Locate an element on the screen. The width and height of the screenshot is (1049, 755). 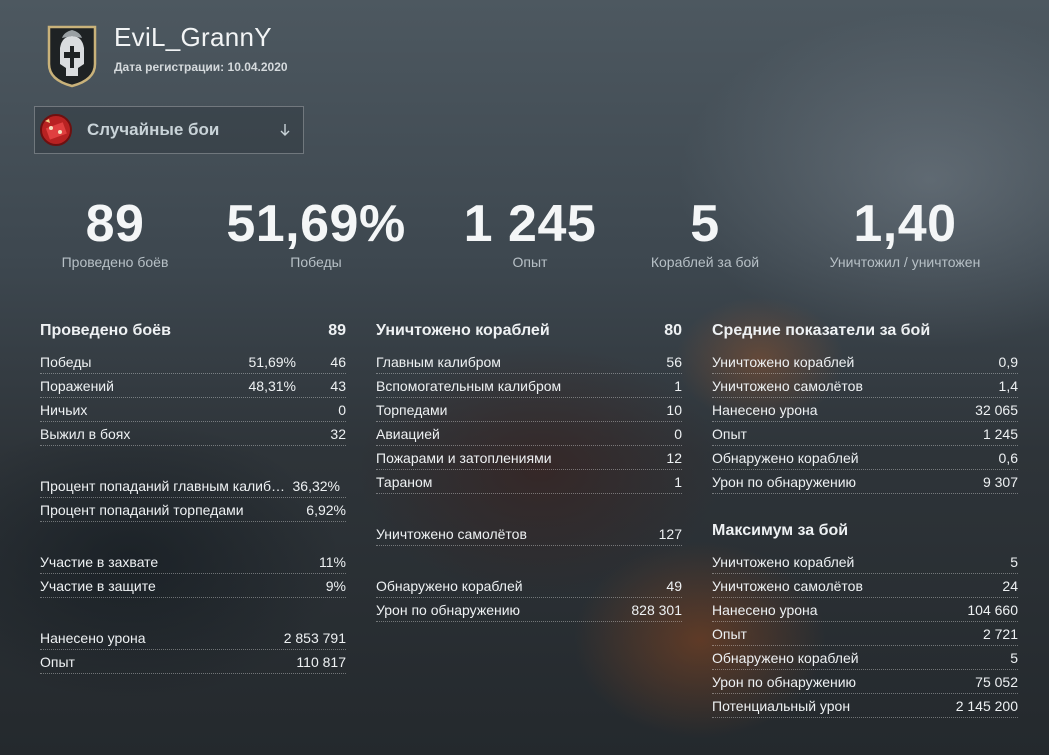
avg-row-planes: Уничтожено самолётов 1,4 is located at coordinates (865, 386).